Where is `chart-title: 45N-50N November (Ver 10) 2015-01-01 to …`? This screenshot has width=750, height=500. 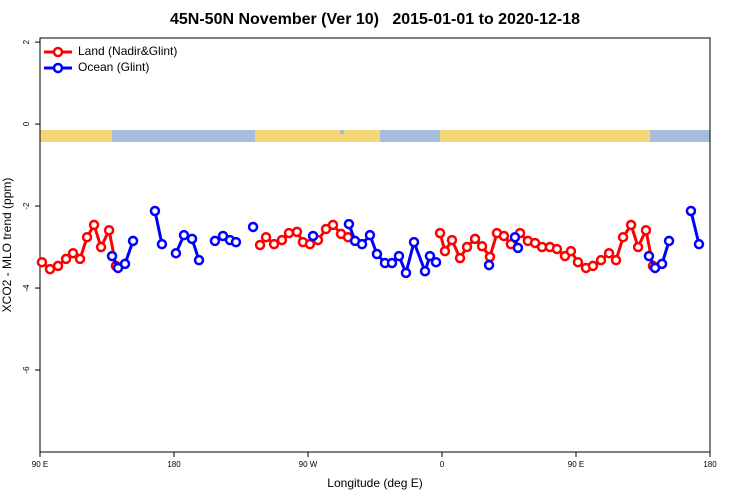 chart-title: 45N-50N November (Ver 10) 2015-01-01 to … is located at coordinates (375, 19).